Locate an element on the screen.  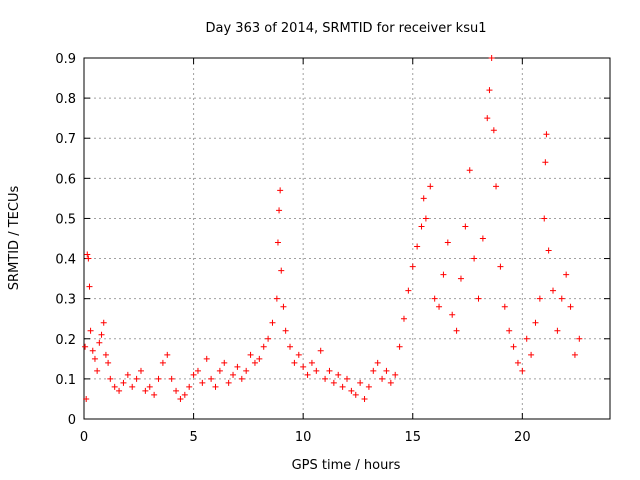
y-tick-label: 0.8 is located at coordinates (65, 99).